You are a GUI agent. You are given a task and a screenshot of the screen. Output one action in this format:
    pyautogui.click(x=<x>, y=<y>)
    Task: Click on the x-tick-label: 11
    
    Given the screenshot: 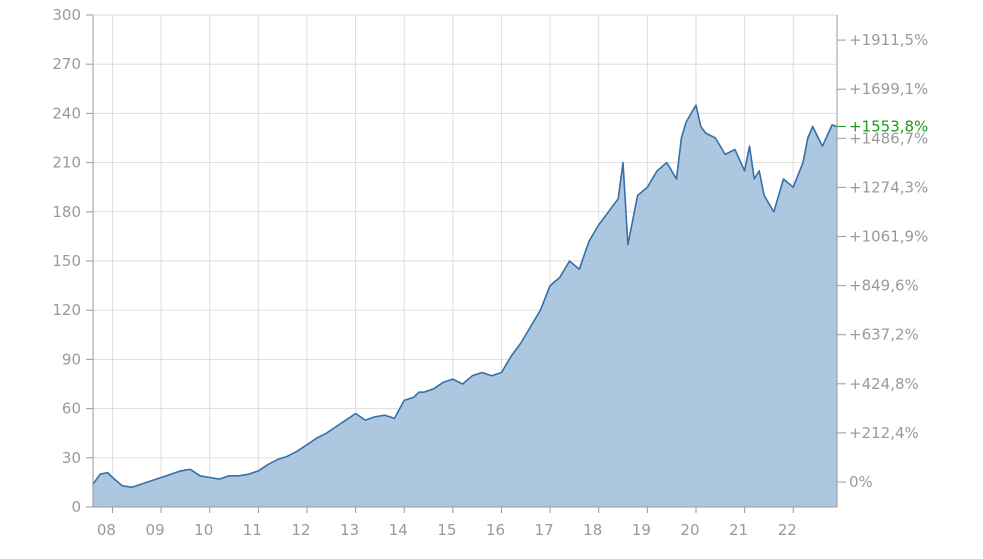 What is the action you would take?
    pyautogui.click(x=252, y=530)
    